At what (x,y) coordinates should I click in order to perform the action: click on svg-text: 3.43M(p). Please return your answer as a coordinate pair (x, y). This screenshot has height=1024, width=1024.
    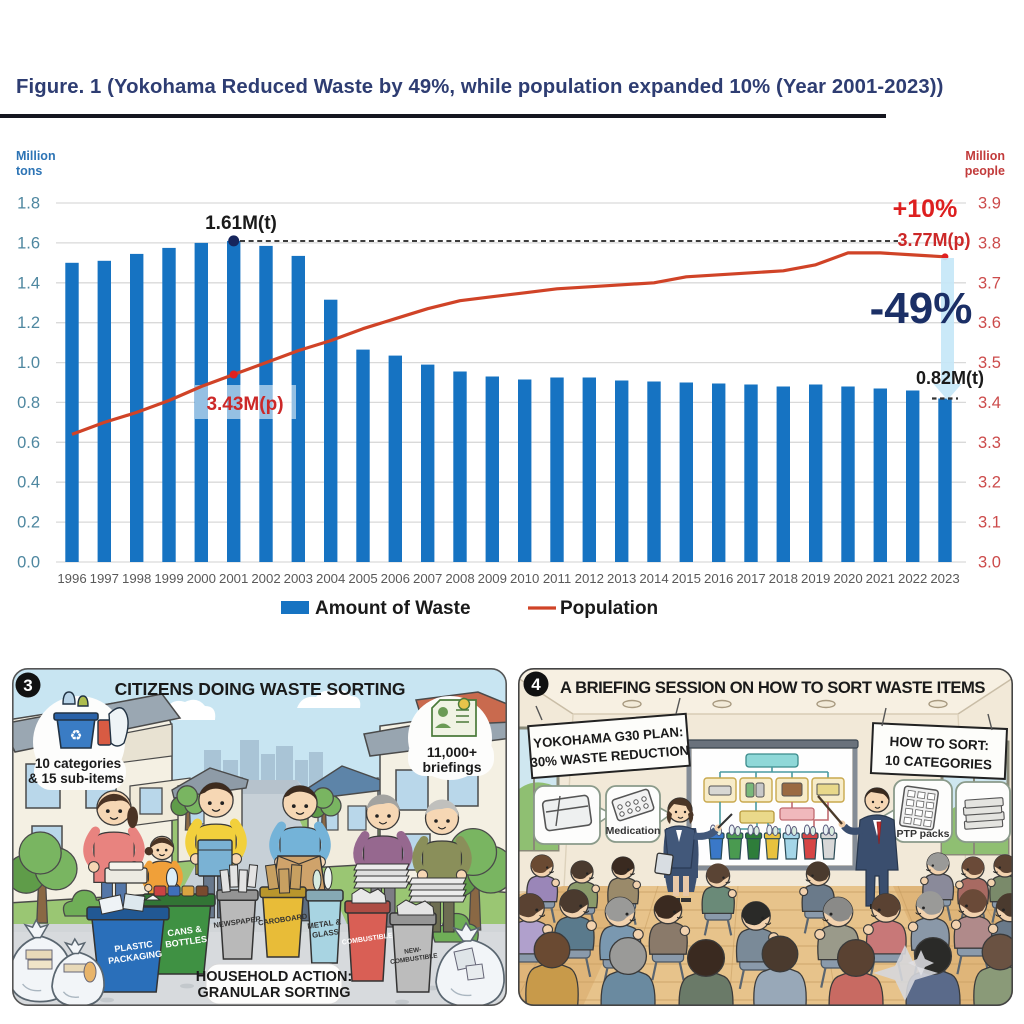
    Looking at the image, I should click on (244, 404).